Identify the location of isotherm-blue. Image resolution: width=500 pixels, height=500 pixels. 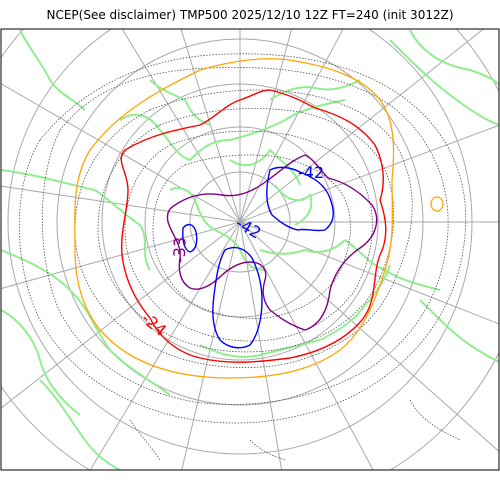
(300, 199).